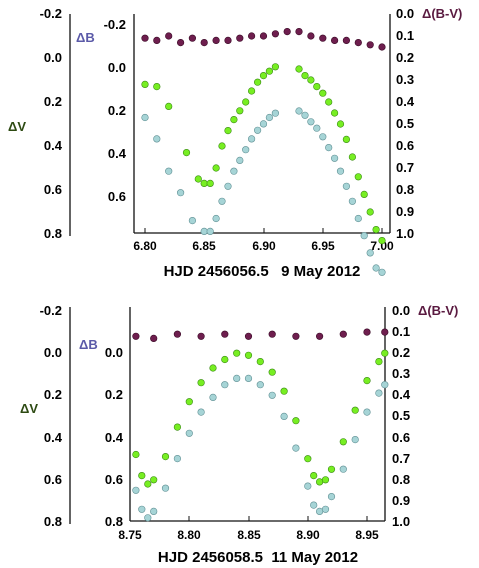 Image resolution: width=479 pixels, height=568 pixels. Describe the element at coordinates (53, 521) in the screenshot. I see `bottom-left-tick-label: 0.8` at that location.